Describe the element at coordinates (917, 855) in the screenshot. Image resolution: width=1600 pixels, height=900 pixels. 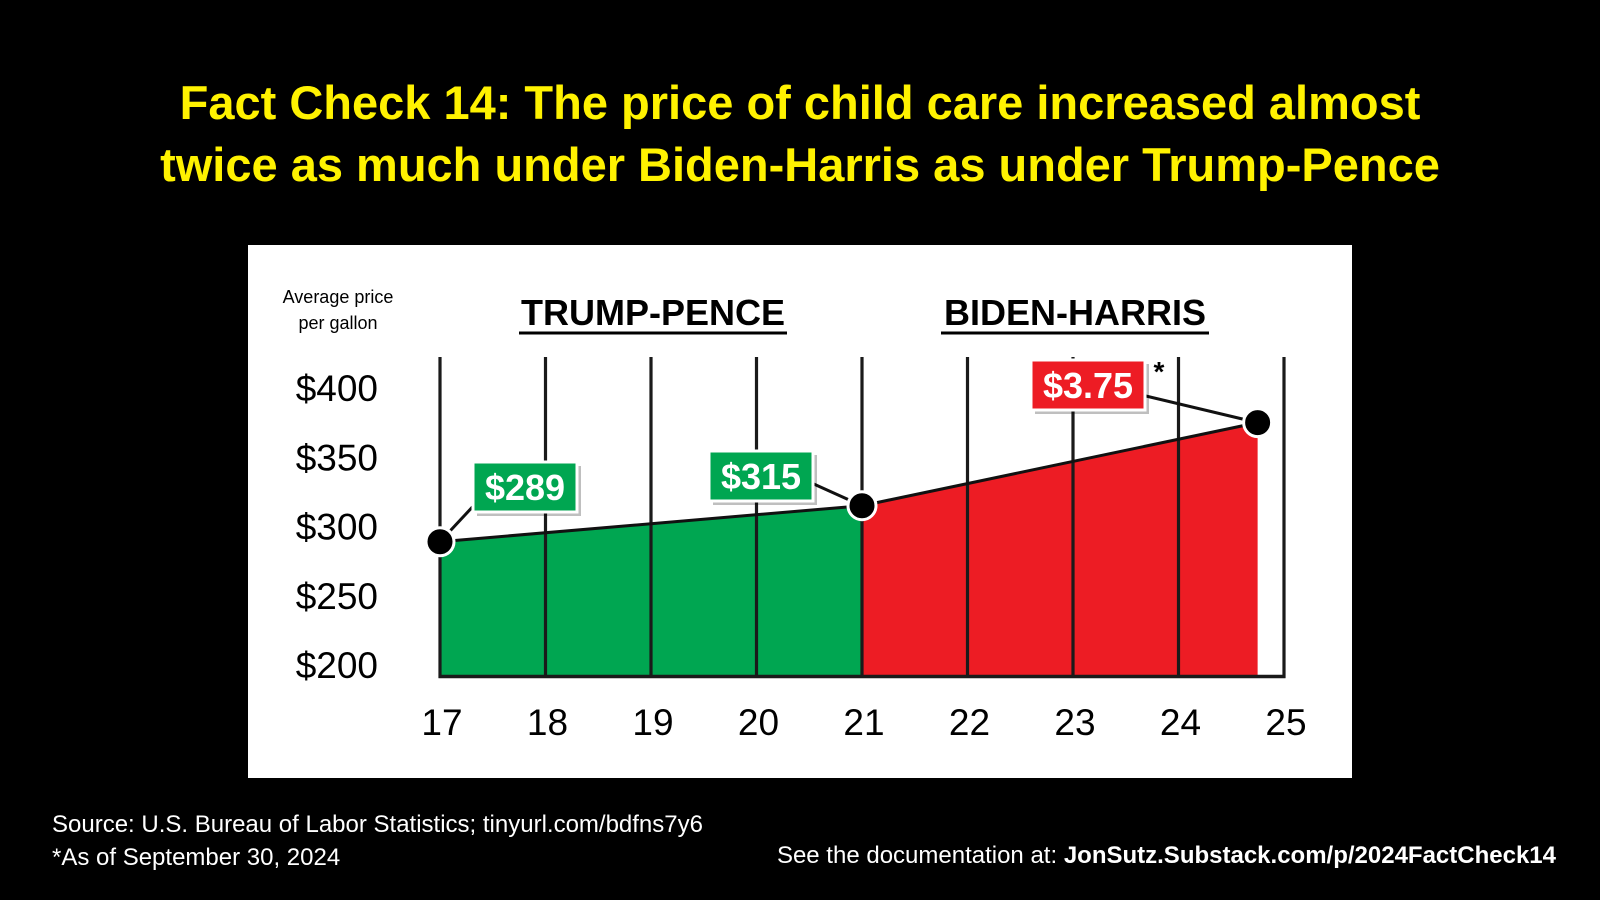
I see `documentation-prefix: See the documentation at:` at that location.